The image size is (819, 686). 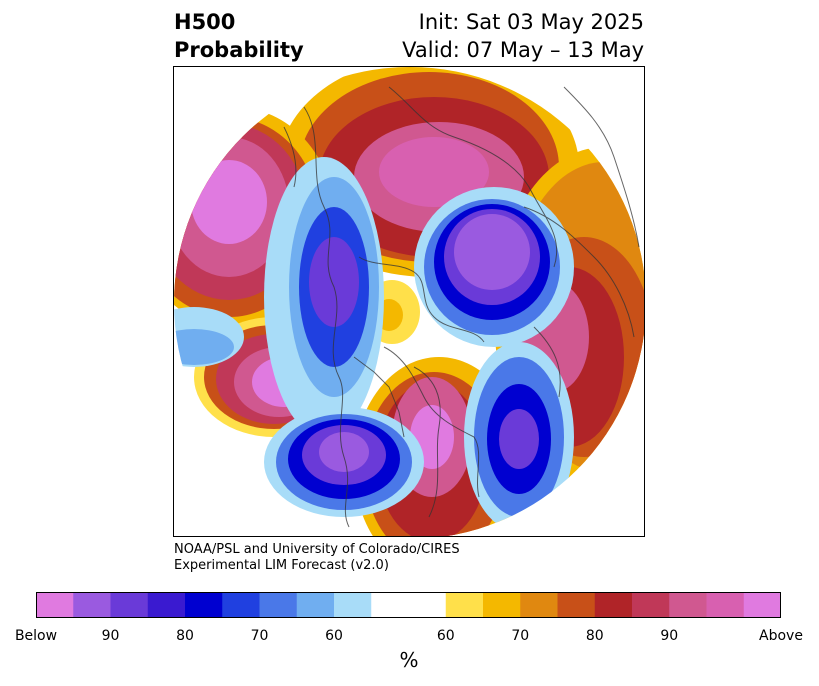 I want to click on colorbar-unit: %, so click(x=409, y=660).